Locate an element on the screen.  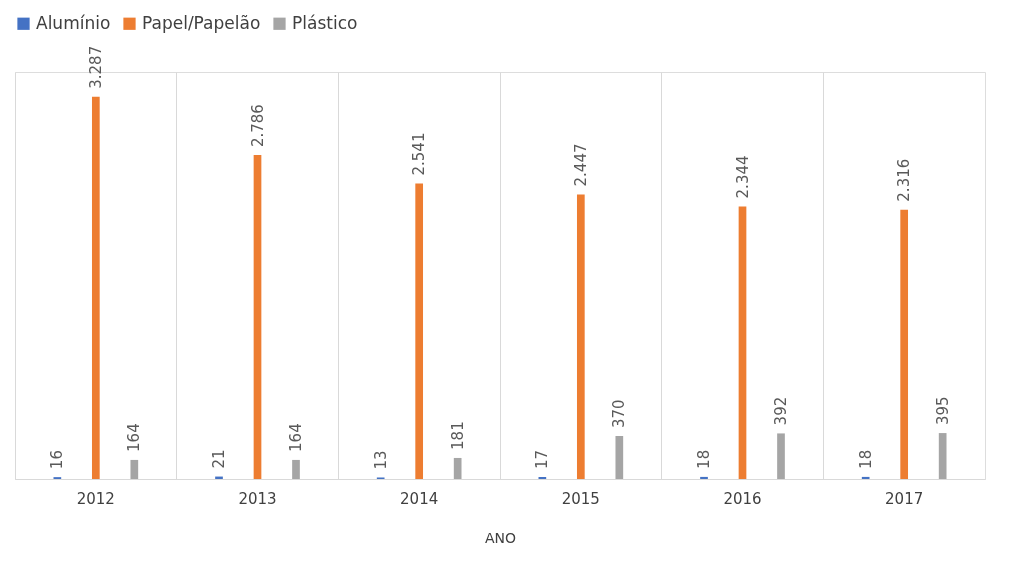
data-label: 392 is located at coordinates (780, 411).